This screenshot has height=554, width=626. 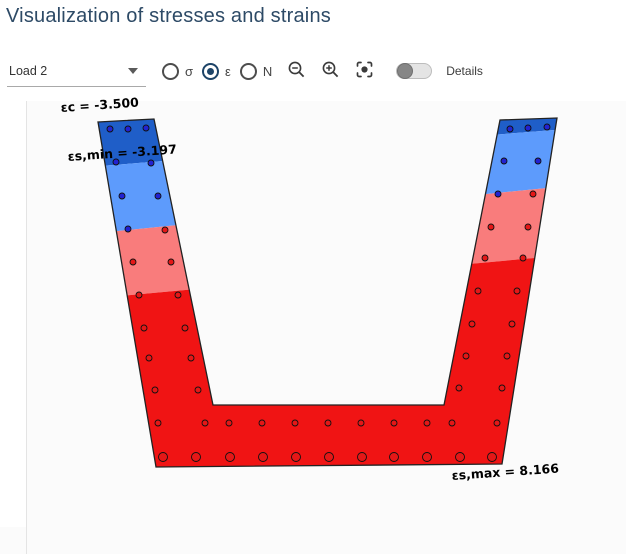 I want to click on radio-label: N, so click(x=267, y=71).